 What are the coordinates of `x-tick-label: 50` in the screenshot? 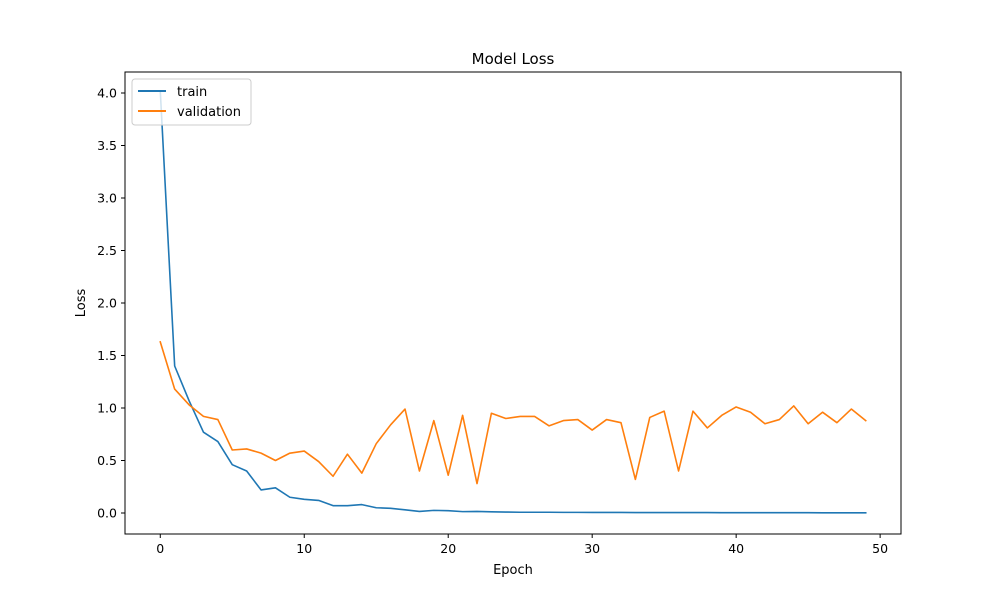 It's located at (880, 548).